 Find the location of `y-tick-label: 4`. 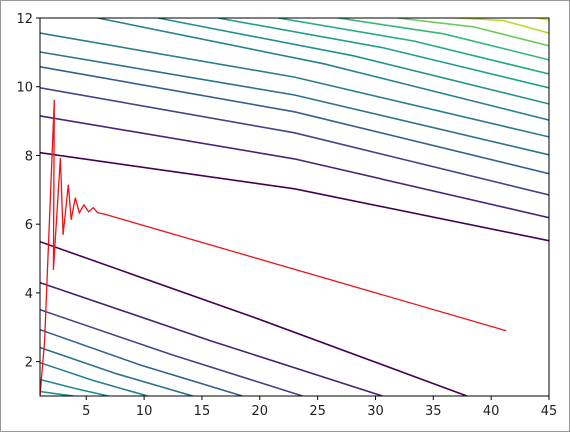

y-tick-label: 4 is located at coordinates (29, 294).